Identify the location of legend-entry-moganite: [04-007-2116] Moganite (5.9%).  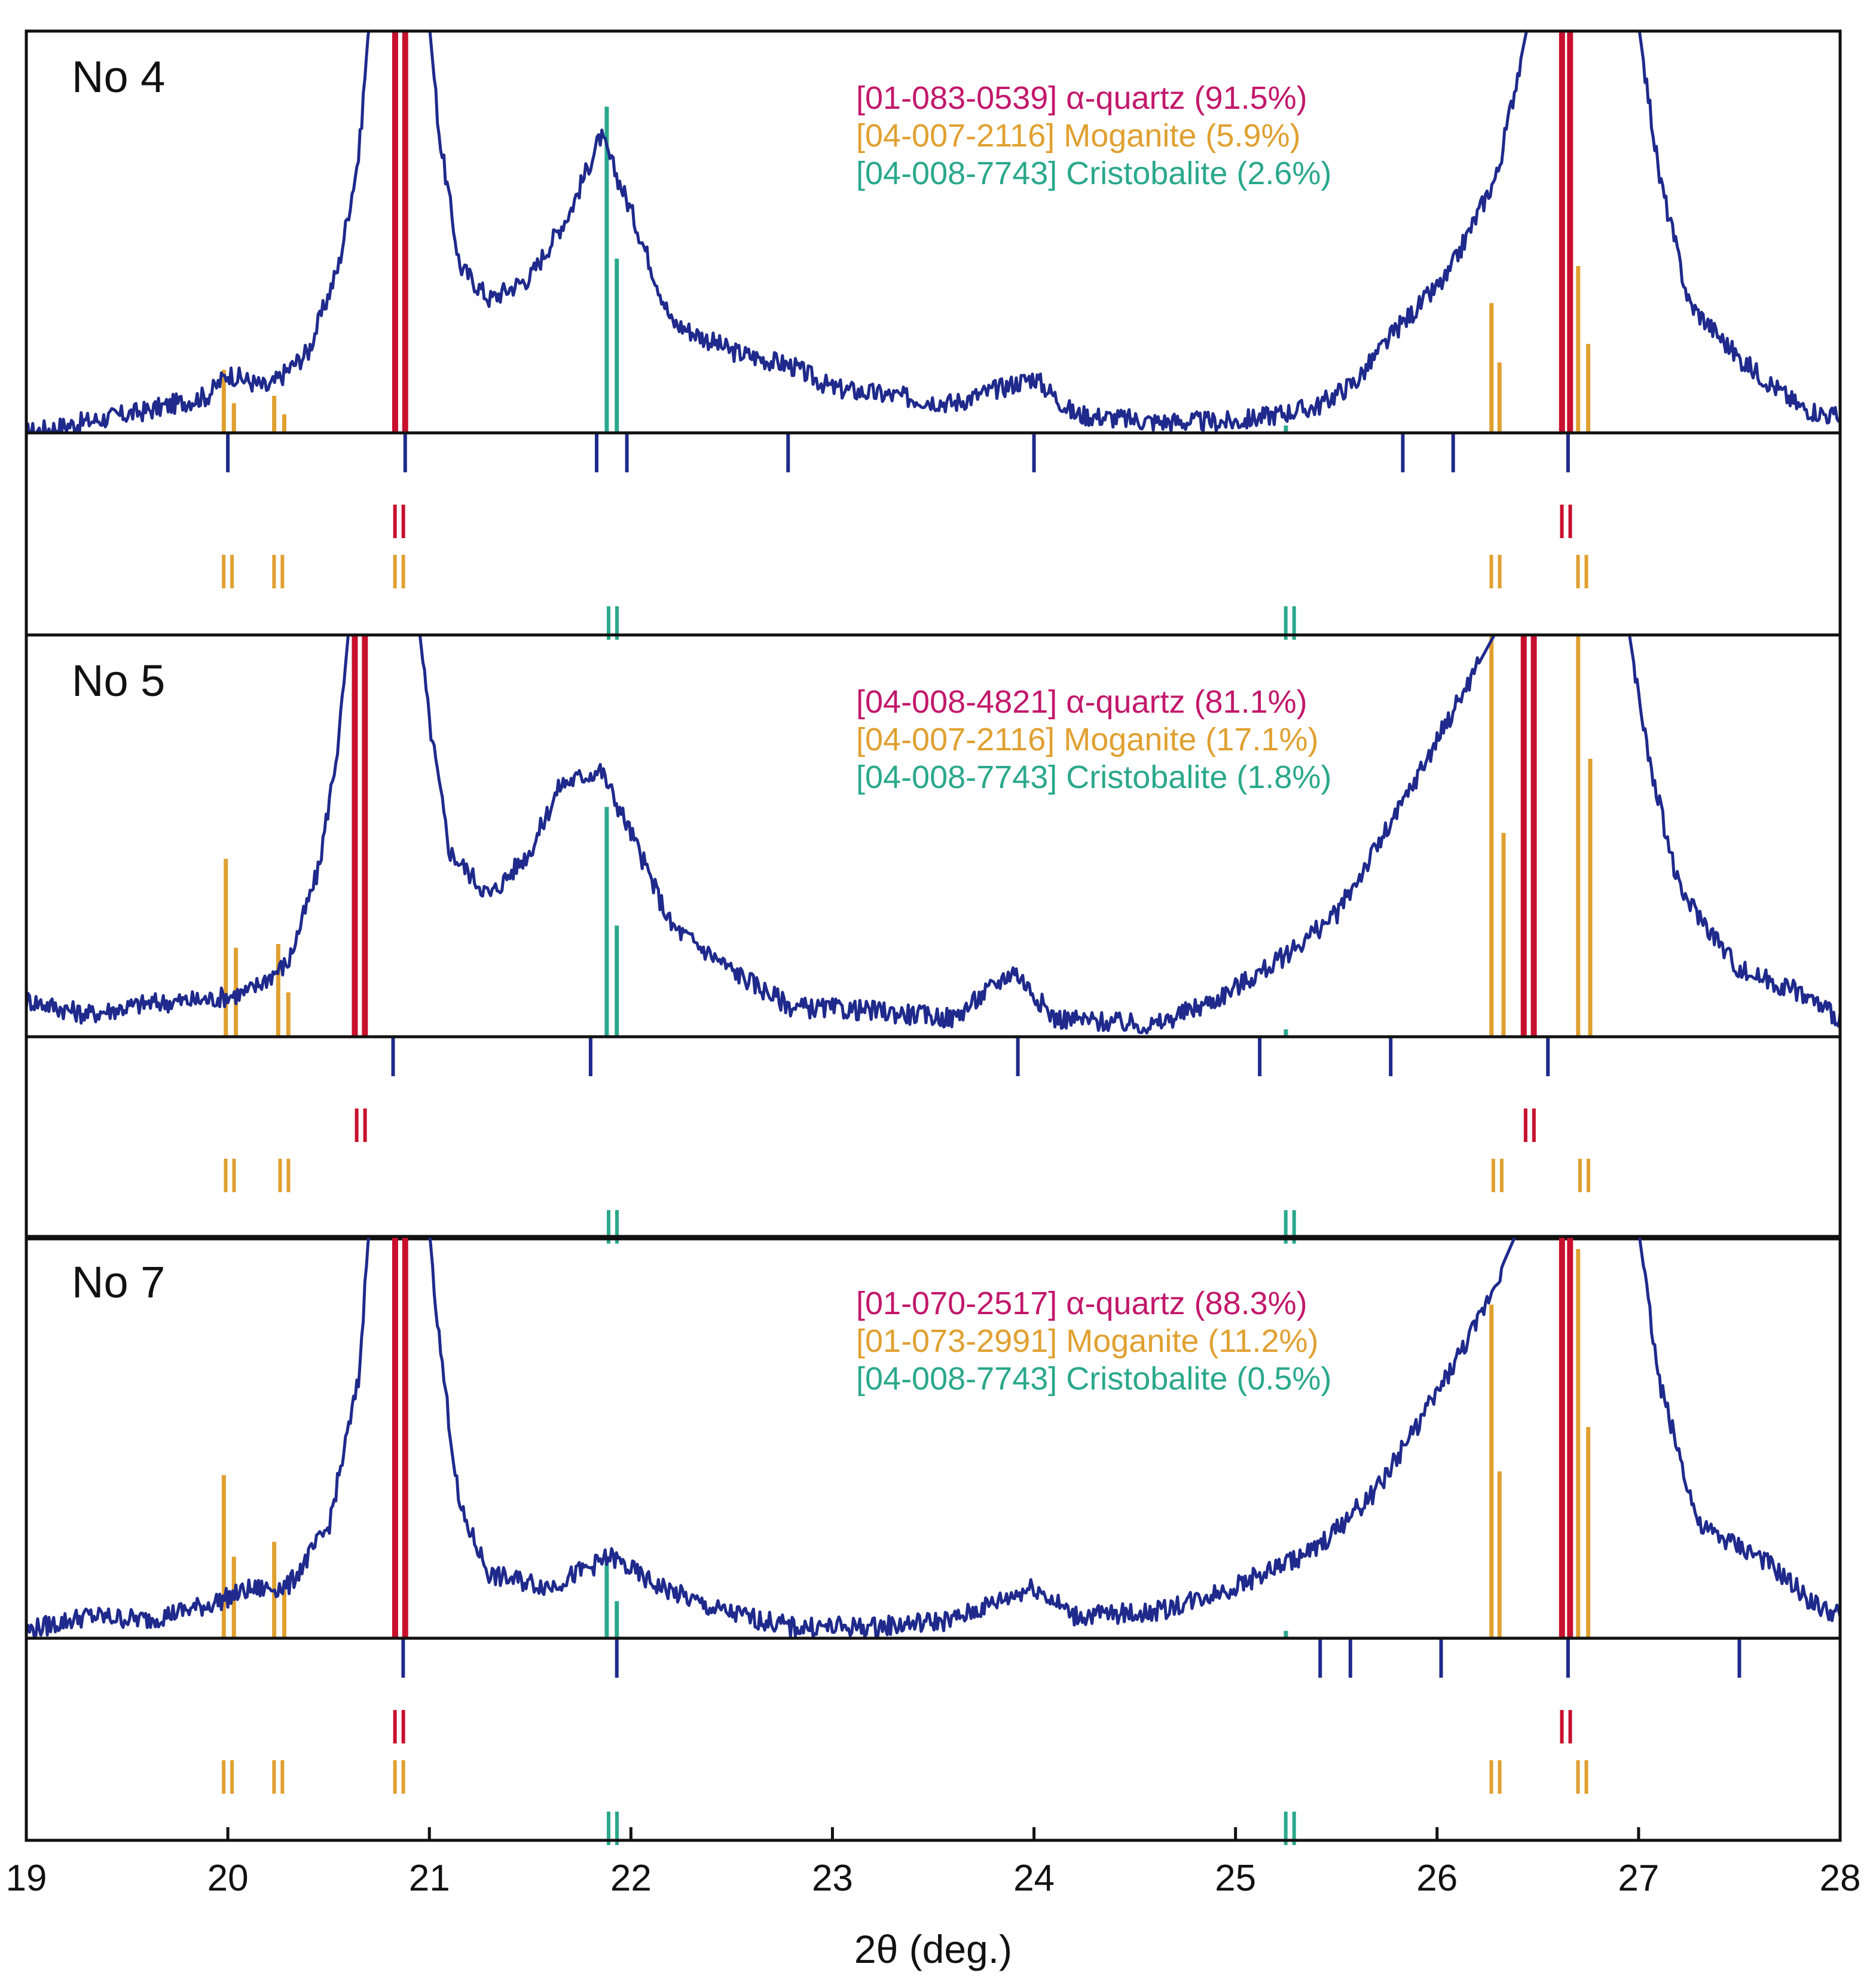
(1078, 136).